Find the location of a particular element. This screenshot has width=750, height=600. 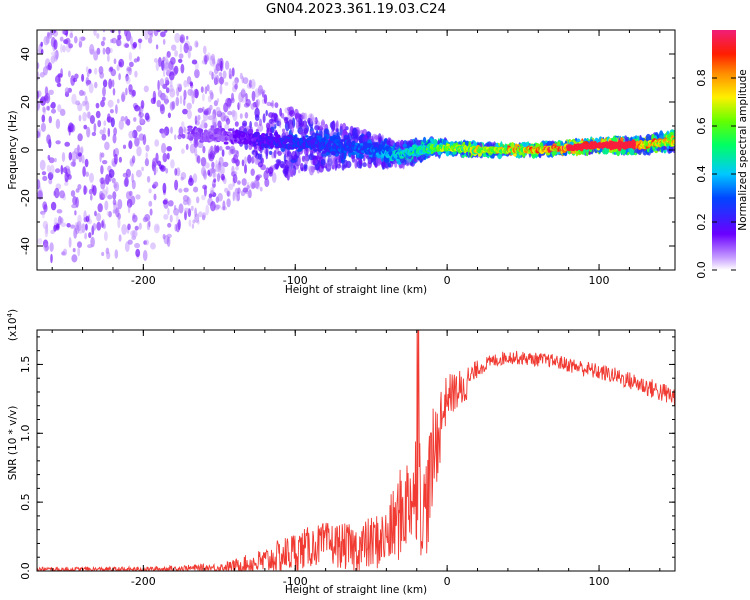

snr-ytick-label: 0.5 is located at coordinates (25, 502).